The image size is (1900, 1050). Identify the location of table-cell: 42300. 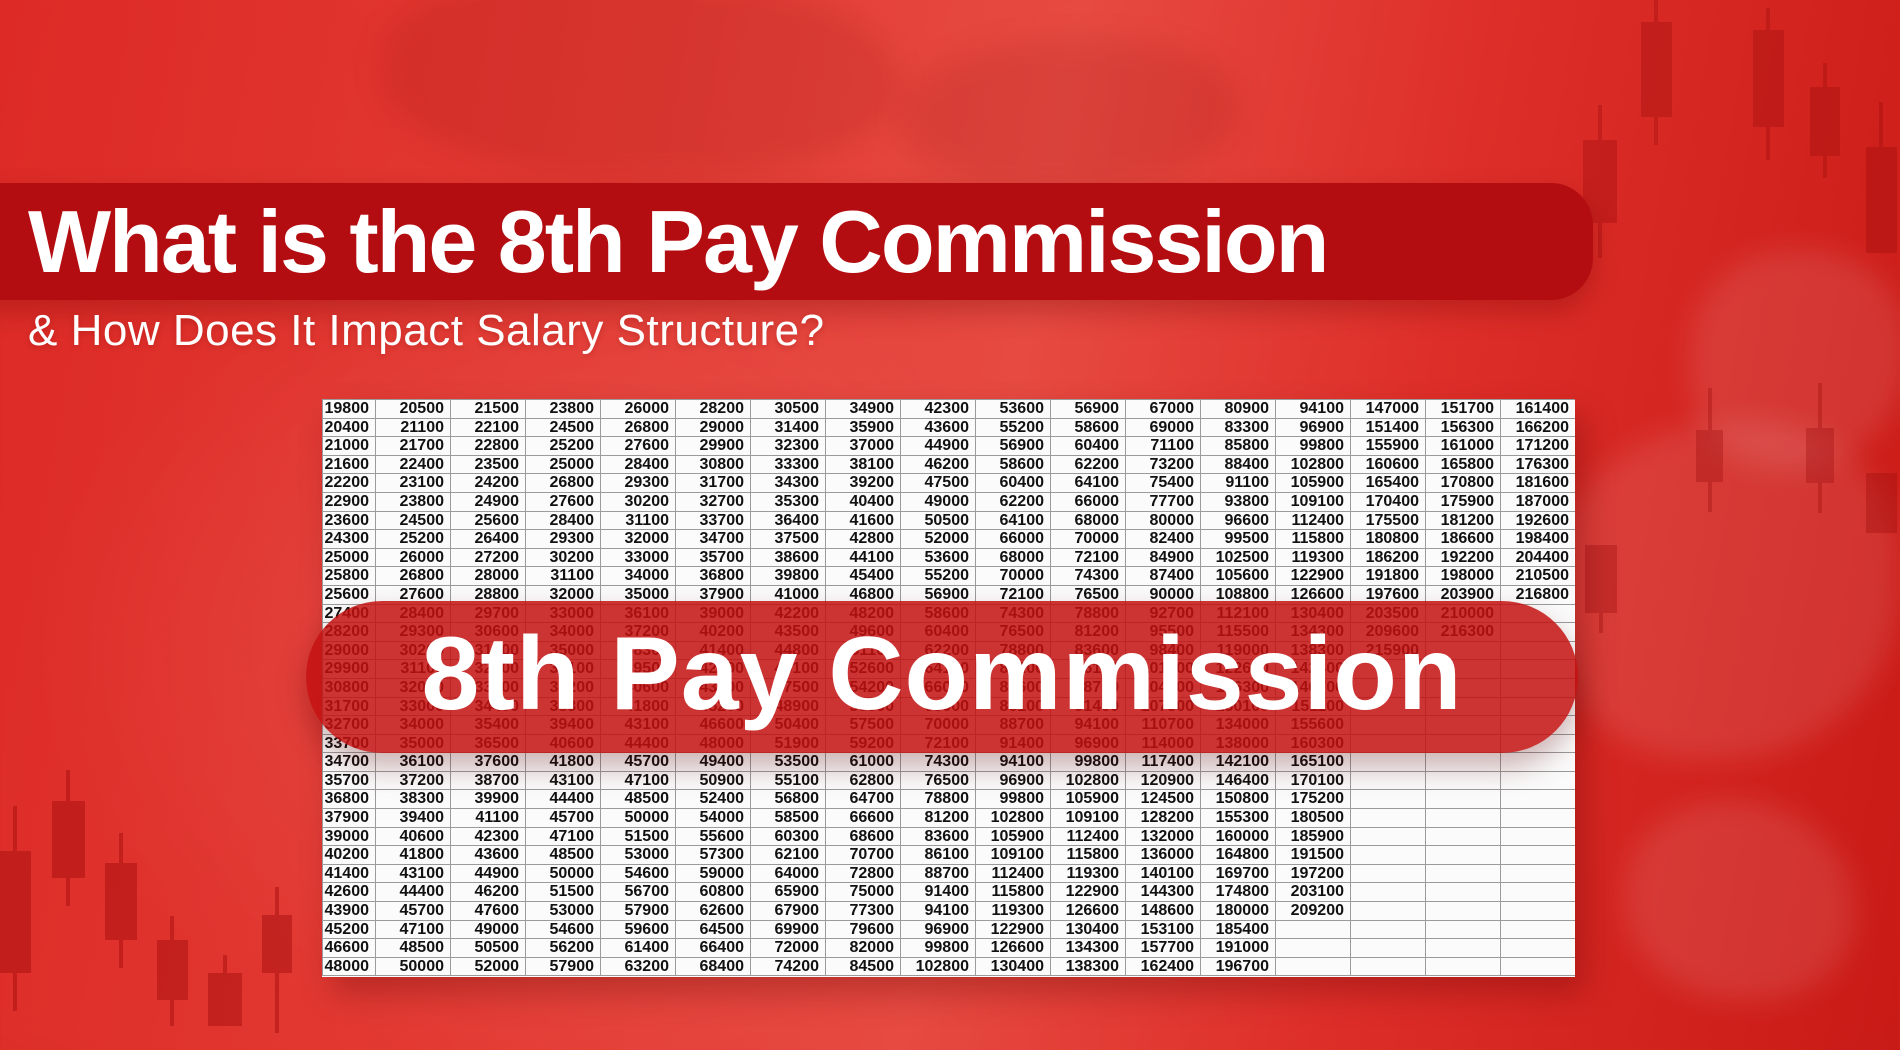
(938, 409).